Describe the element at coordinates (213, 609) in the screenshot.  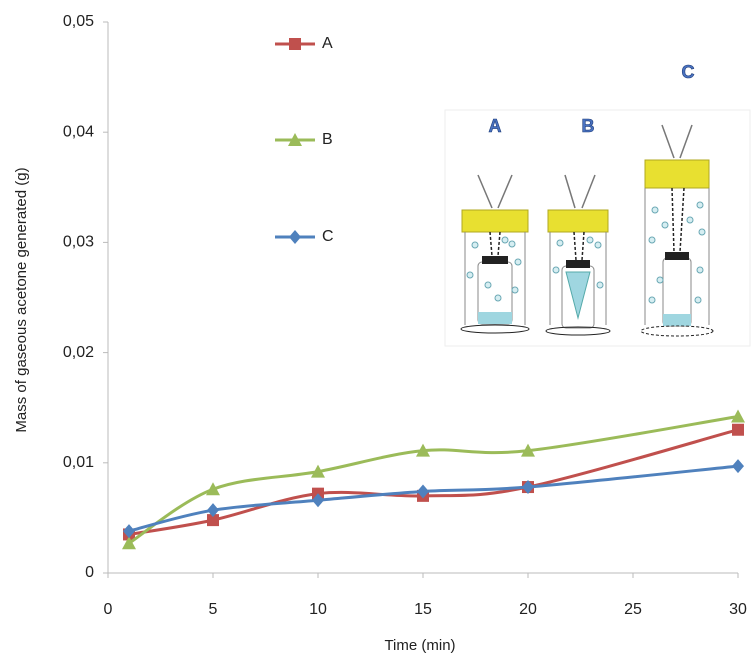
I see `x-tick-label: 5` at that location.